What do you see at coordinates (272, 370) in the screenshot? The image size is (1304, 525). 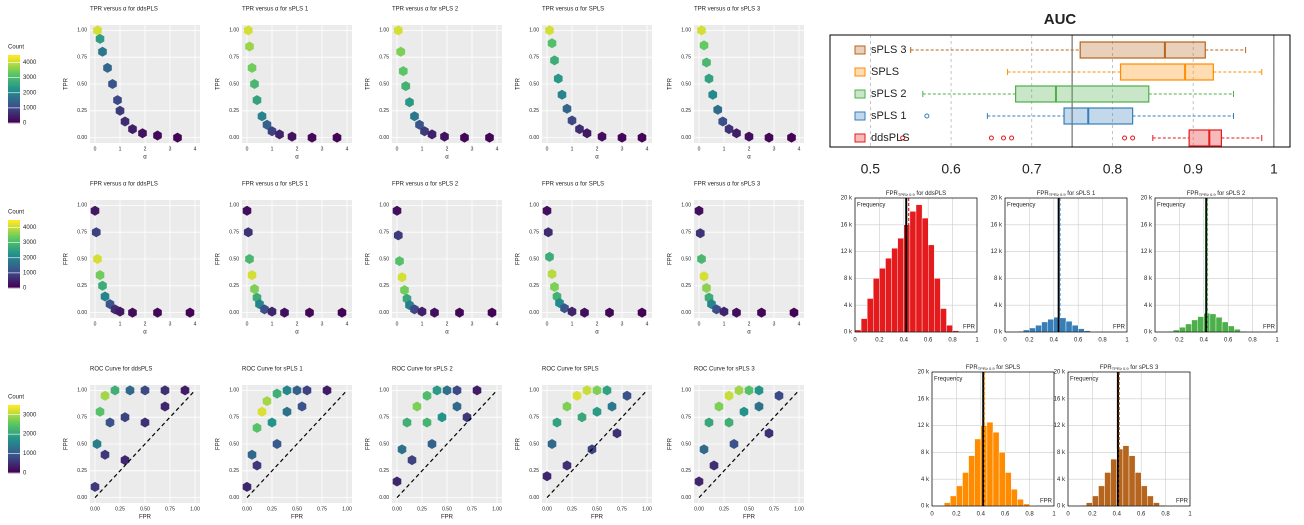 I see `panel-title: ROC Curve for sPLS 1` at bounding box center [272, 370].